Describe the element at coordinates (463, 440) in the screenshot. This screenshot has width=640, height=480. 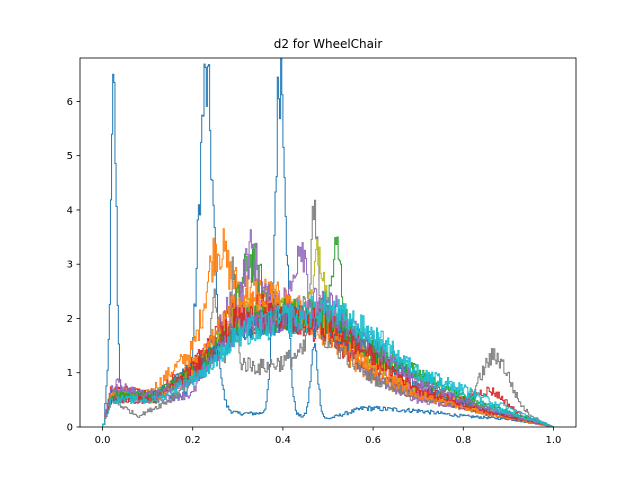
I see `x-tick-label: 0.8` at that location.